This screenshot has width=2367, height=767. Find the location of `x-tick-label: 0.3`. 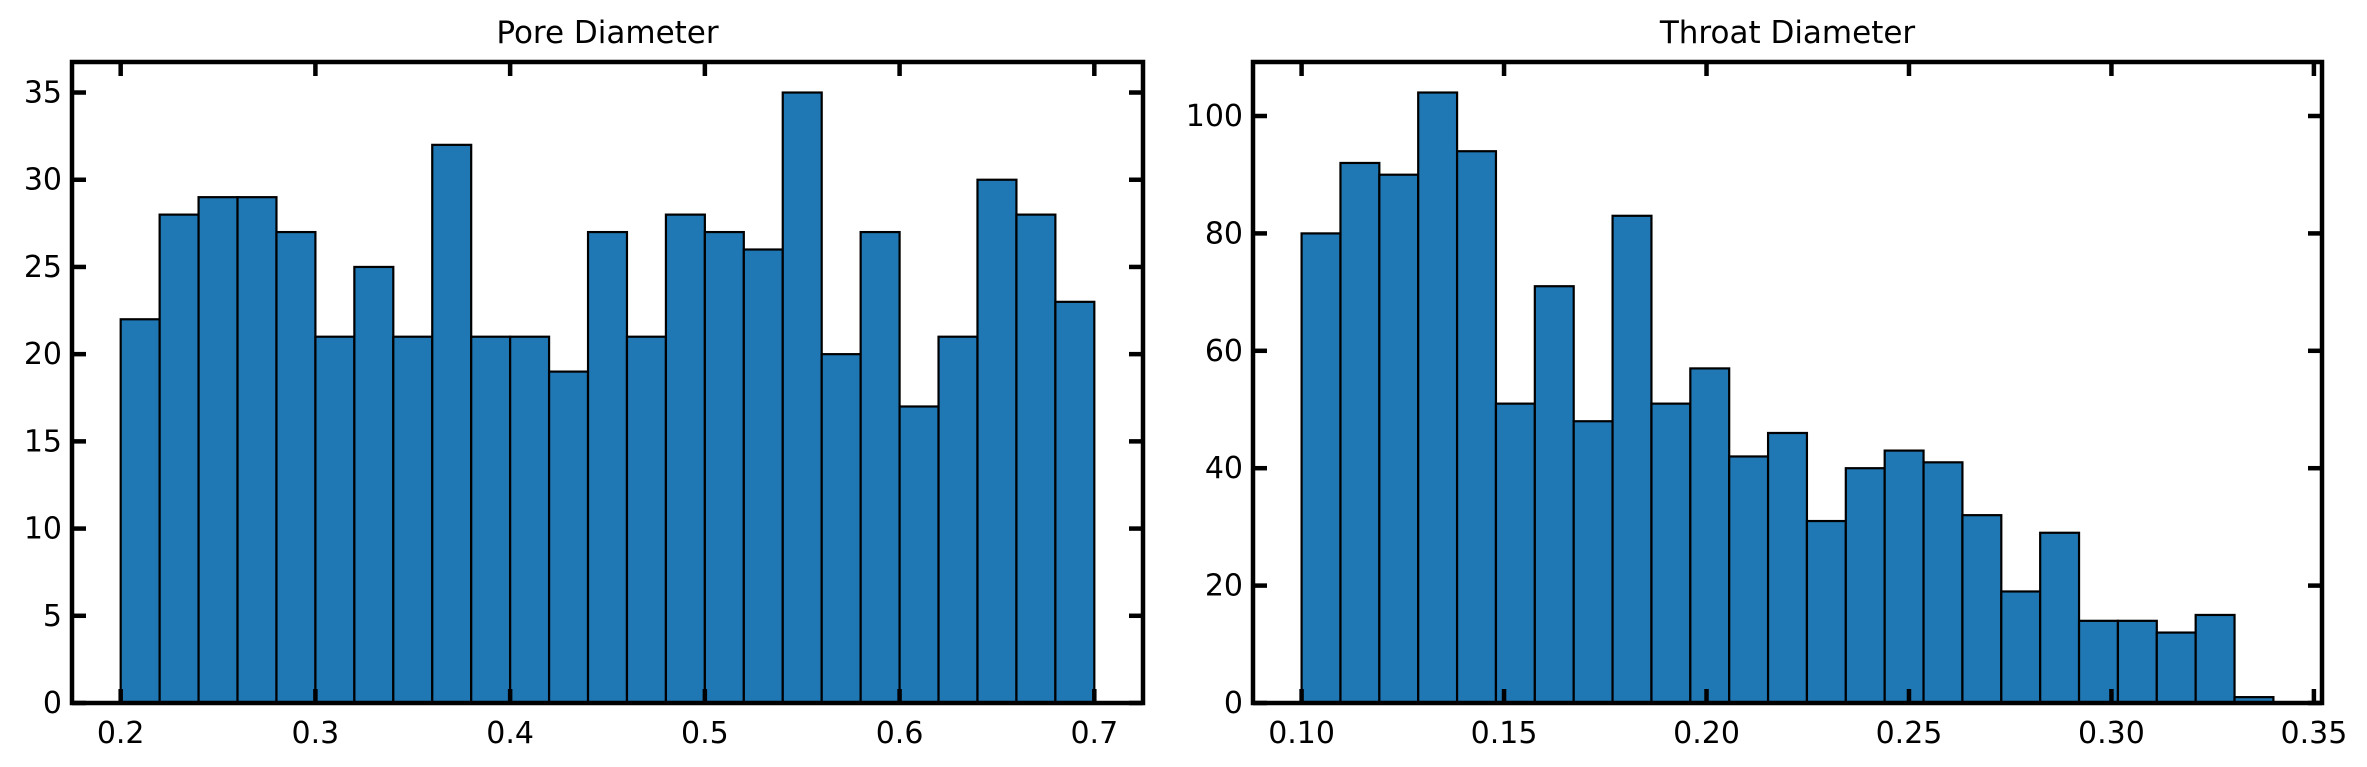

x-tick-label: 0.3 is located at coordinates (316, 733).